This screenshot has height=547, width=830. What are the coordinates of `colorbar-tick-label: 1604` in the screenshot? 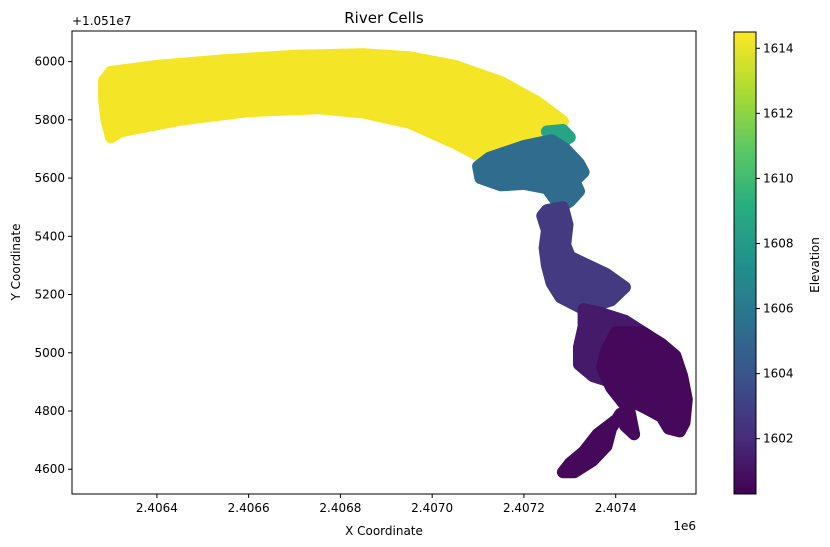 It's located at (778, 374).